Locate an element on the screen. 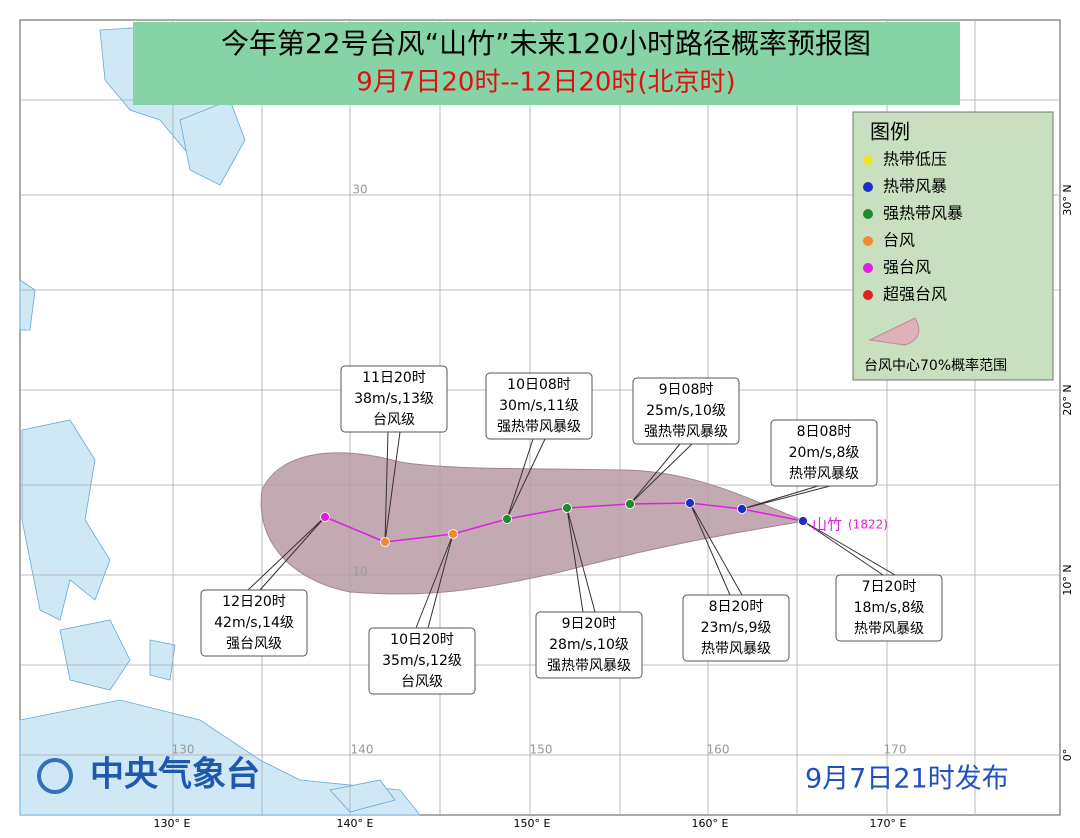 This screenshot has width=1080, height=838. legend-item: 强热带风暴 is located at coordinates (923, 213).